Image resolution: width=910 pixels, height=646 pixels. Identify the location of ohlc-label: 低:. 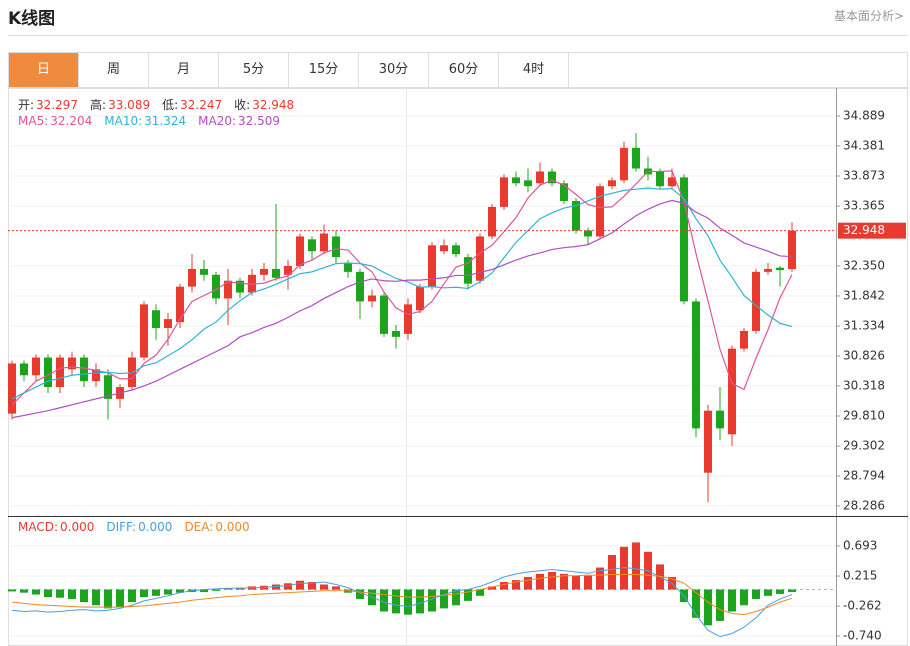
(170, 105).